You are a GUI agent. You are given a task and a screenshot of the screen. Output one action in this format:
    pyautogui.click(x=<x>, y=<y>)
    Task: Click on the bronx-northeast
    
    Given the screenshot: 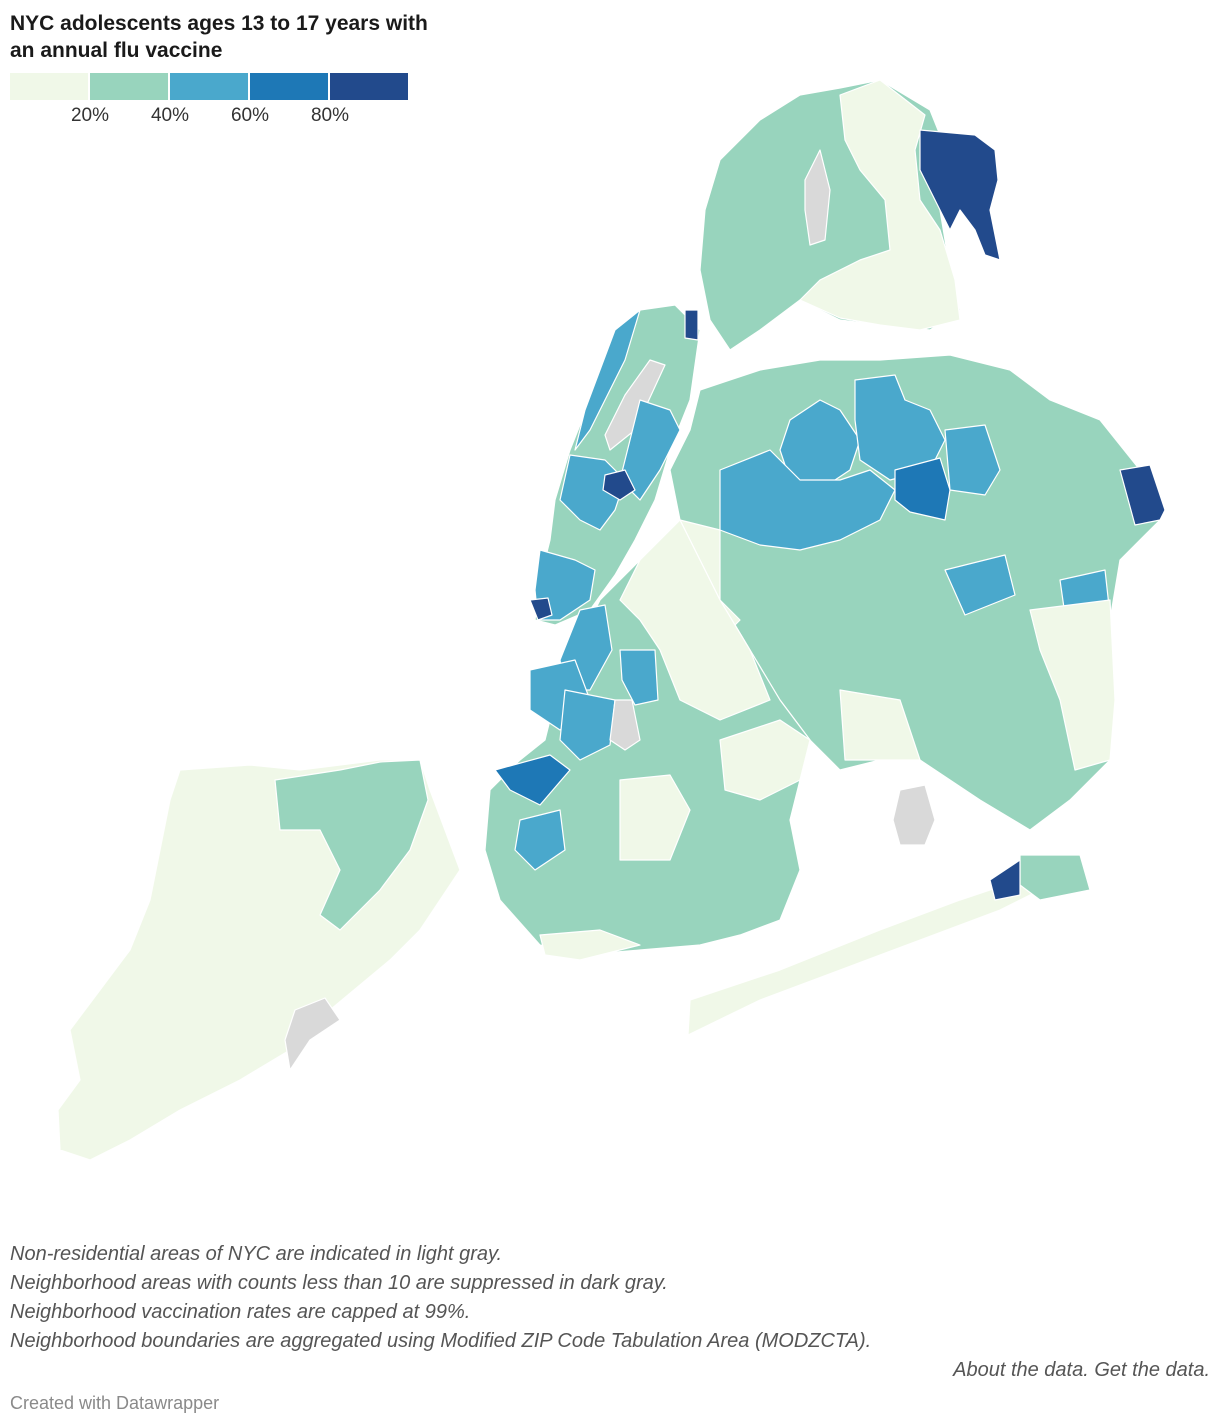 What is the action you would take?
    pyautogui.click(x=880, y=205)
    